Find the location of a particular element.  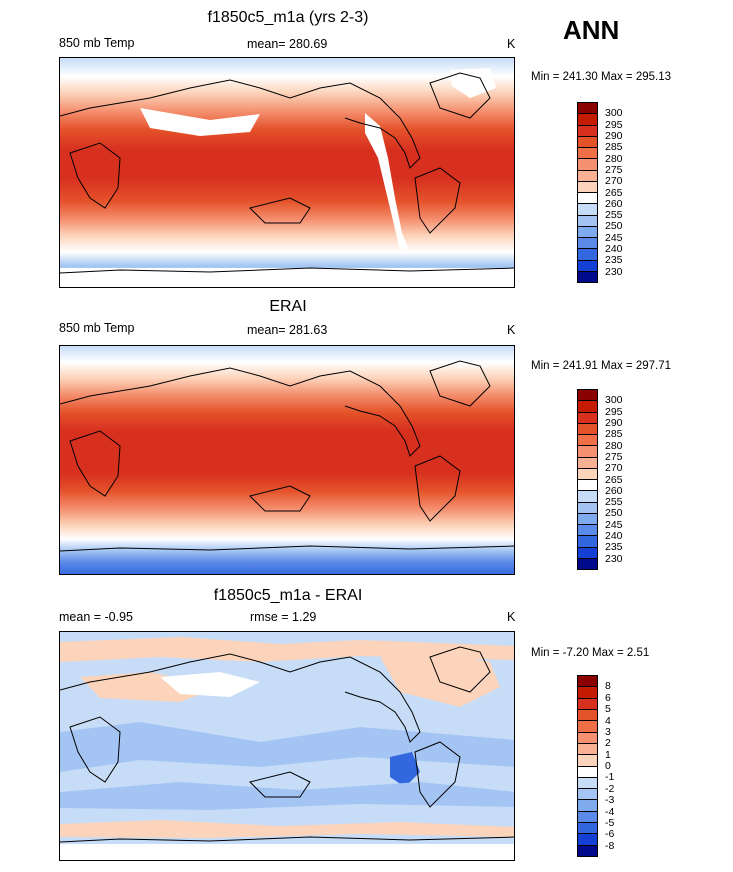

panel3-left-label: mean = -0.95 is located at coordinates (96, 617).